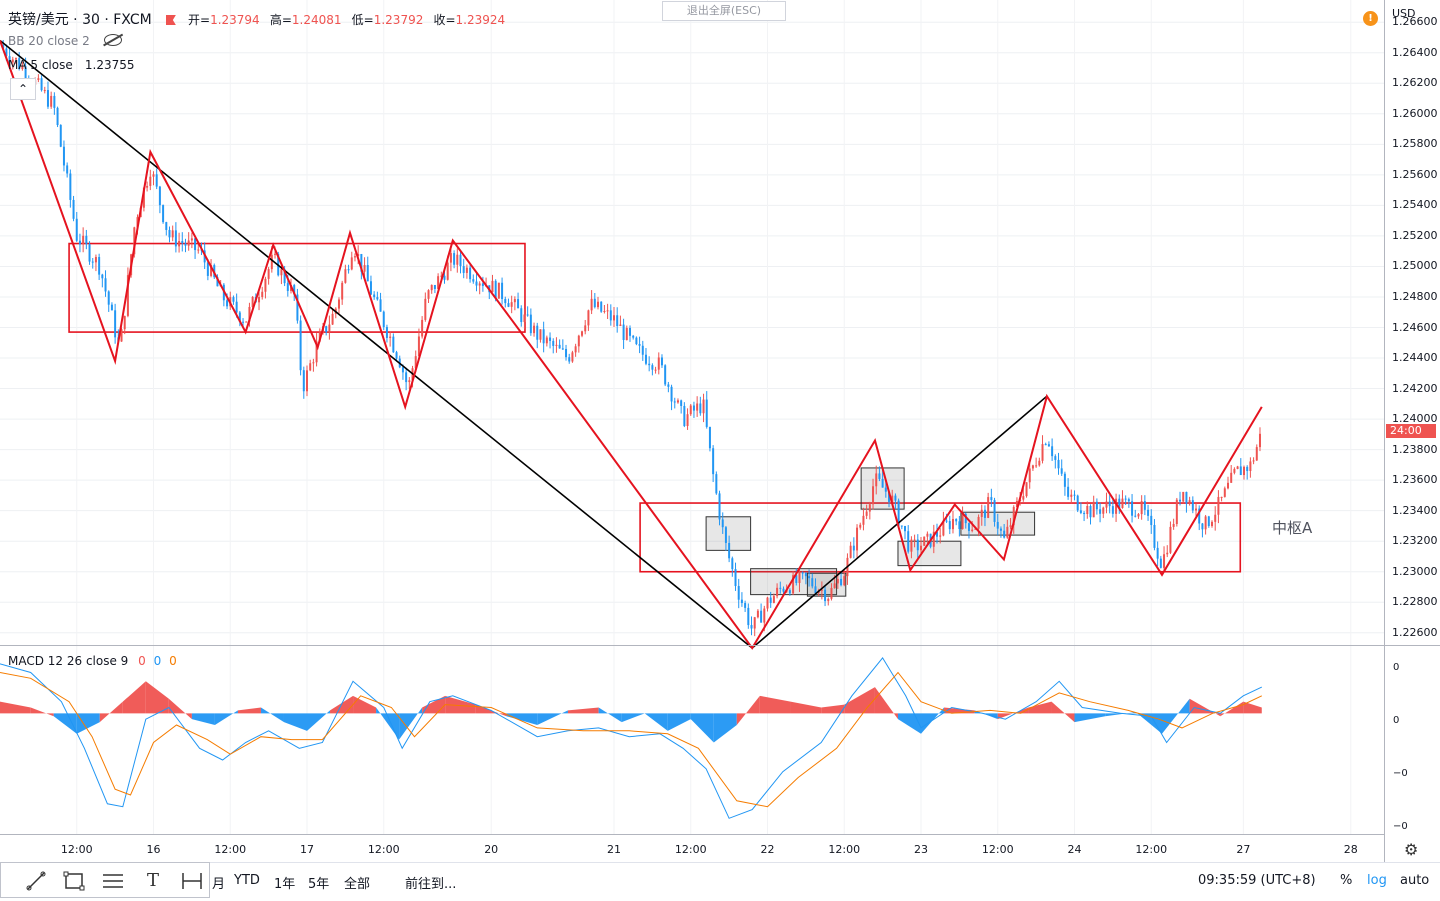 The height and width of the screenshot is (901, 1440). Describe the element at coordinates (1370, 18) in the screenshot. I see `warning-icon: !` at that location.